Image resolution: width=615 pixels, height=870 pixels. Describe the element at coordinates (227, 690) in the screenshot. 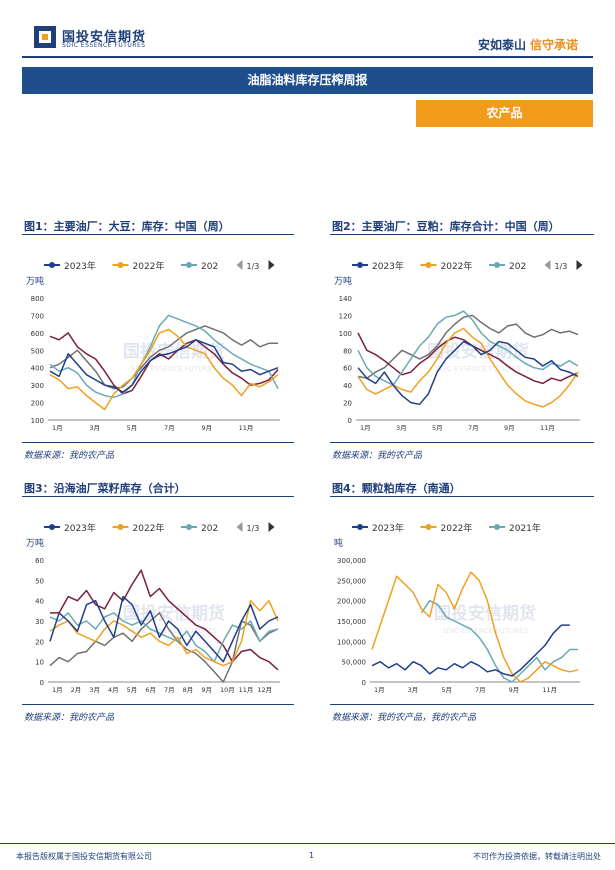

I see `x-tick-label: 10月` at that location.